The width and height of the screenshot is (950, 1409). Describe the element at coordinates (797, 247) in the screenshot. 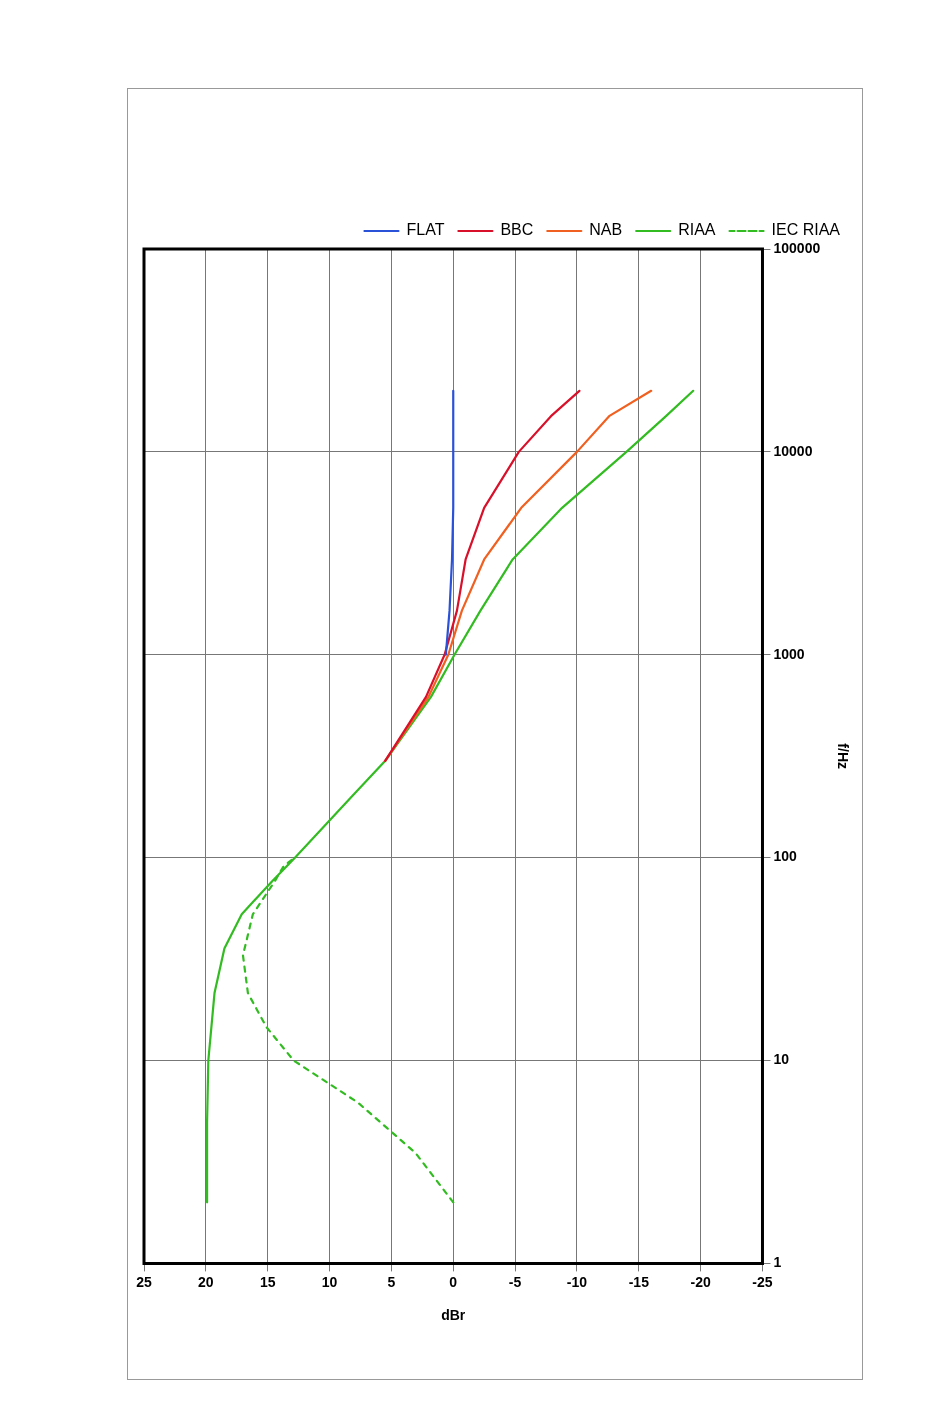

I see `y-tick-label: 100000` at that location.